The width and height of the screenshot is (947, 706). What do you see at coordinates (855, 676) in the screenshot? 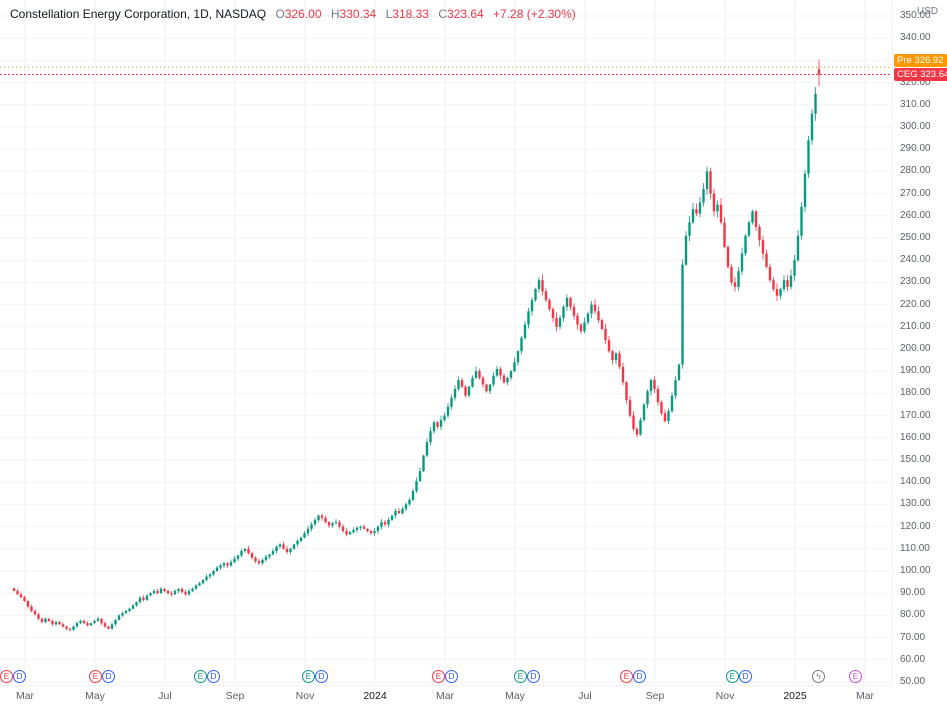
I see `upcoming-earnings-marker: E` at bounding box center [855, 676].